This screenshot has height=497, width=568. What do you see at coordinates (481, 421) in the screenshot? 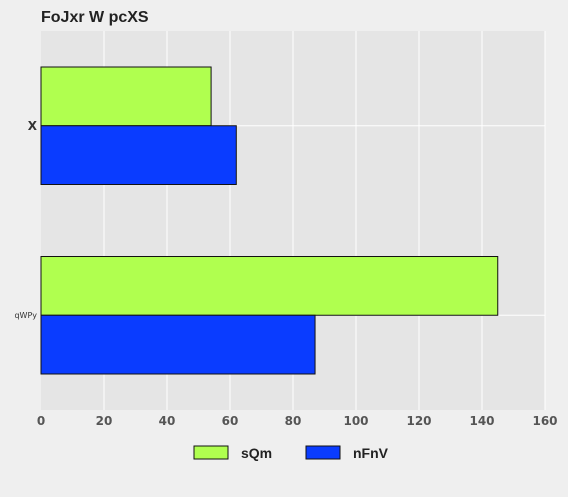
I see `x-tick-label: 140` at bounding box center [481, 421].